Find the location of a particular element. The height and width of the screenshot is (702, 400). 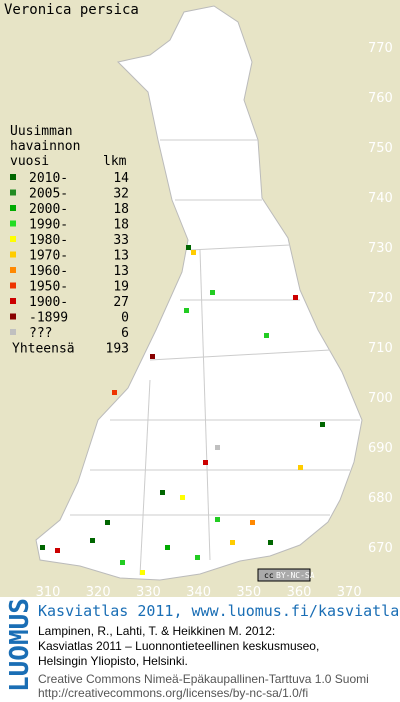

legend-count: 14 is located at coordinates (121, 178).